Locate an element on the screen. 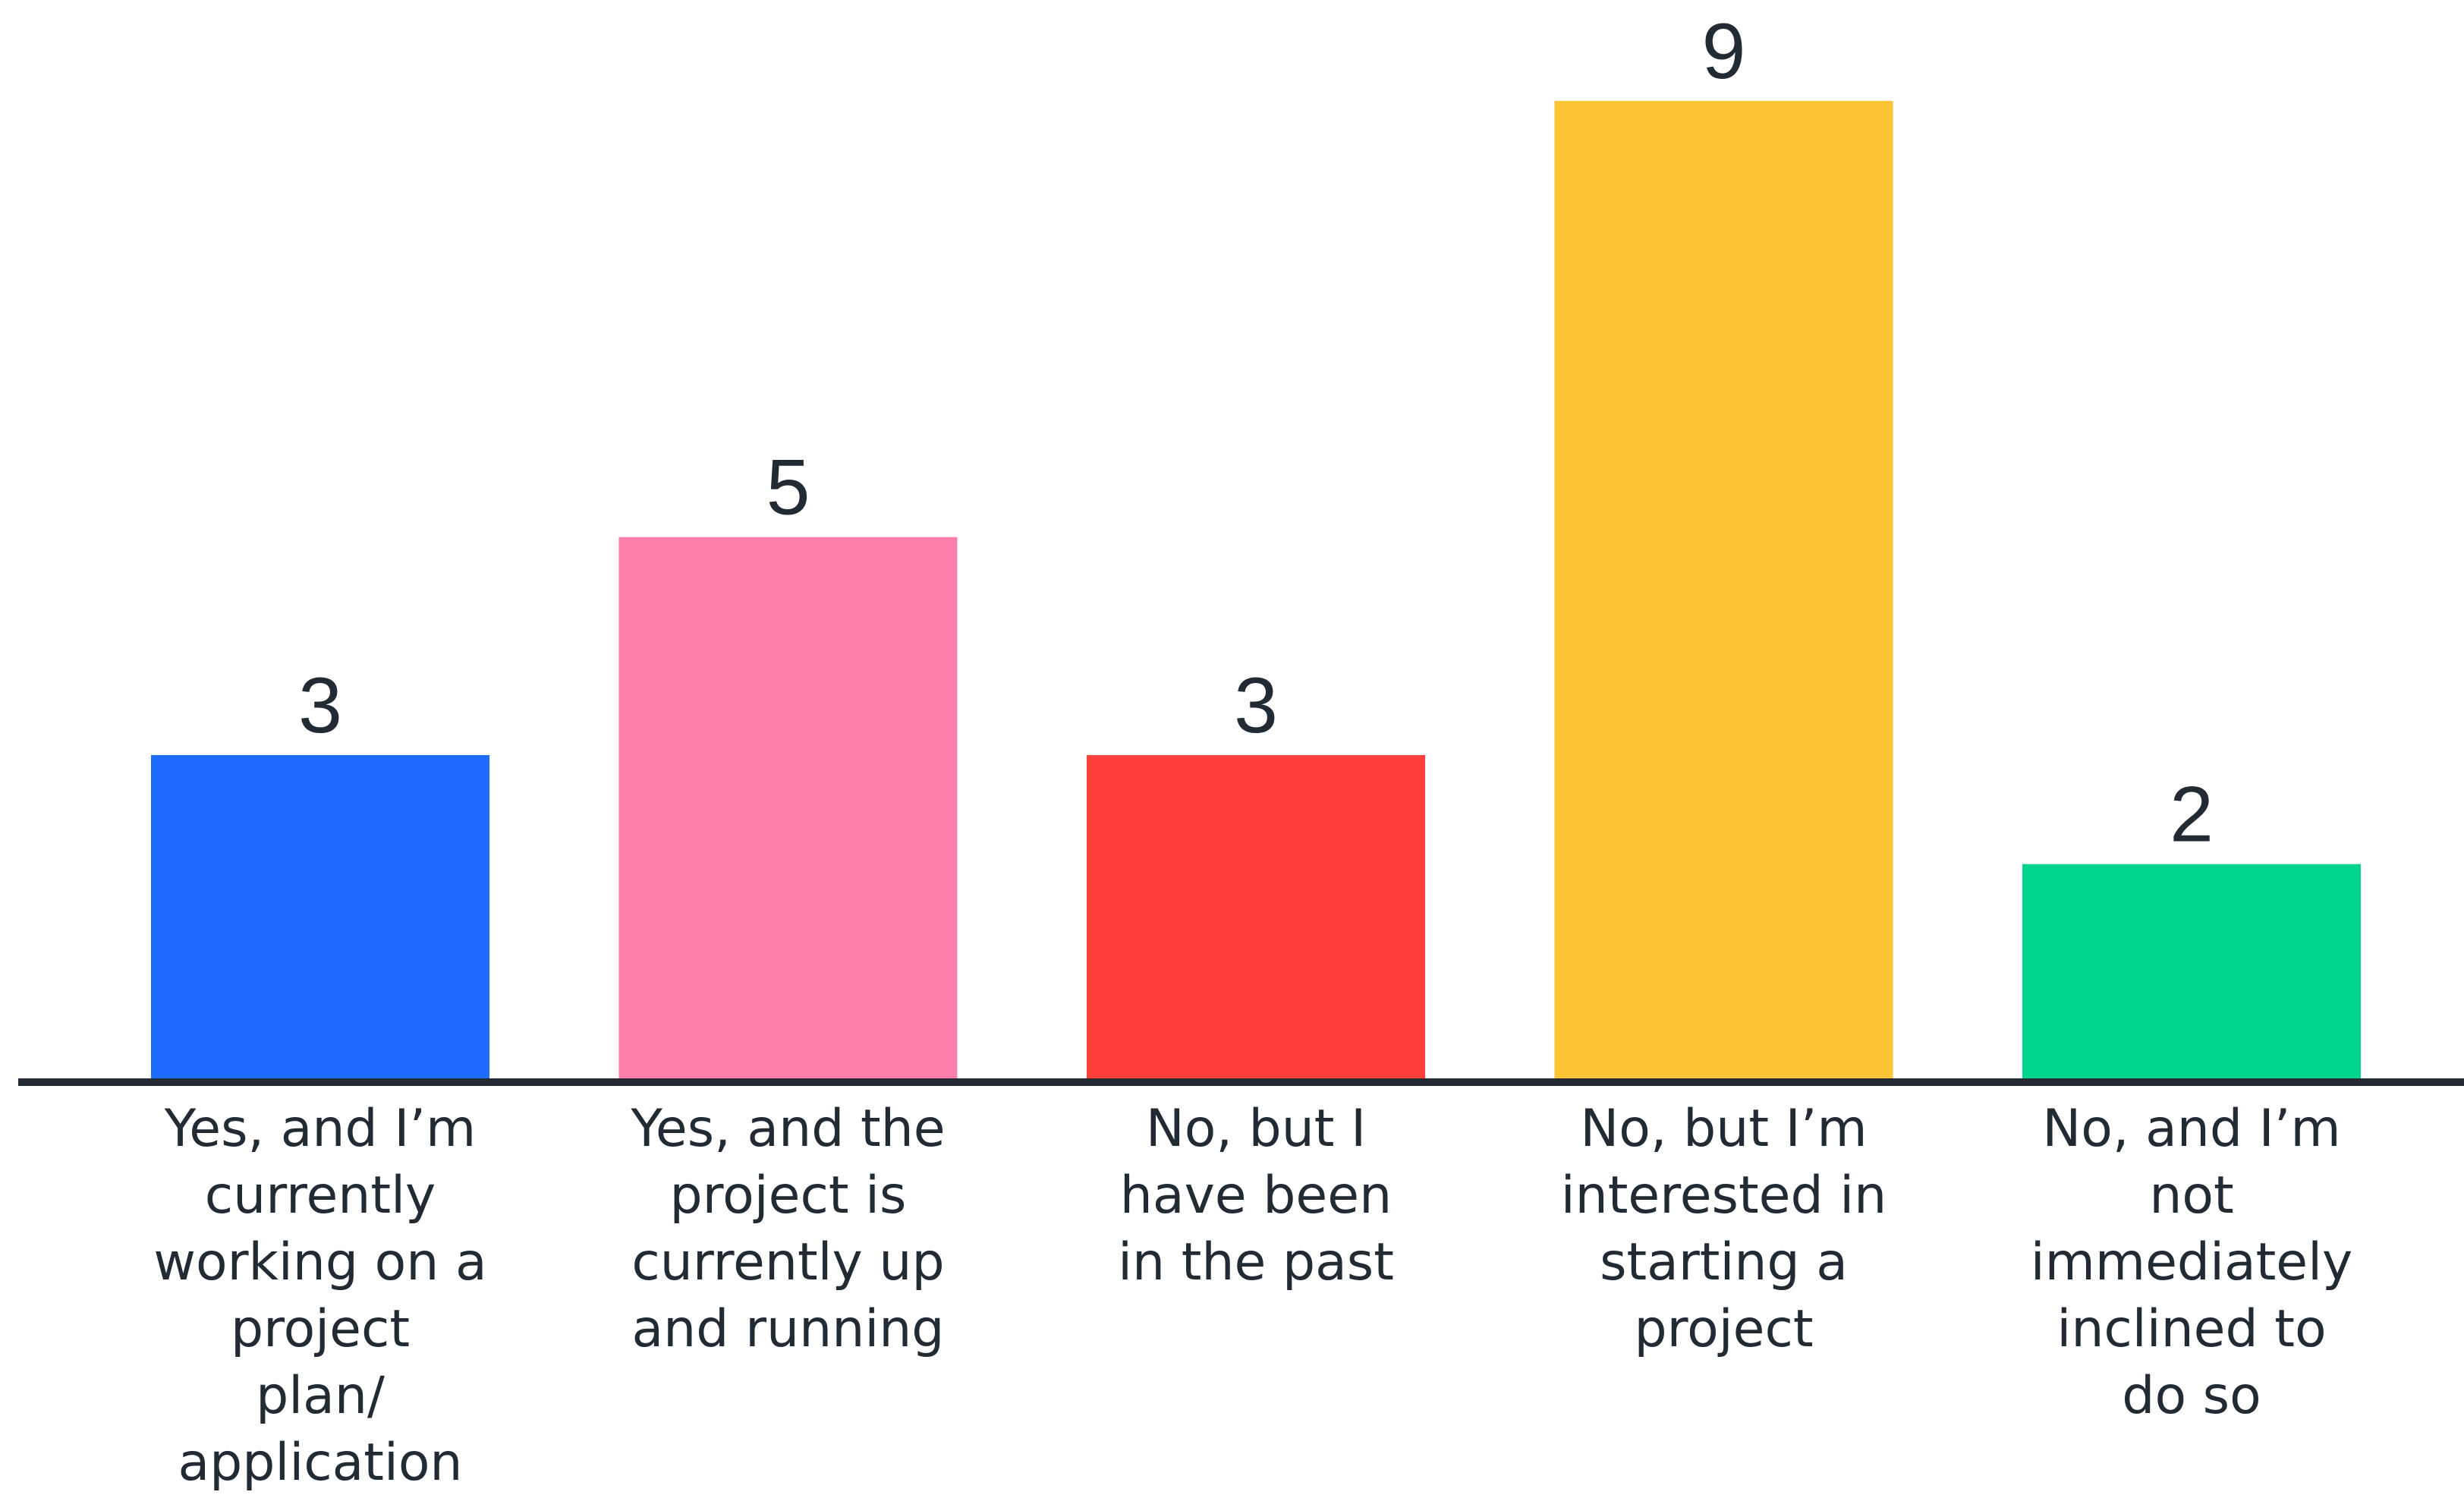 The height and width of the screenshot is (1495, 2464). category-label-line: Yes, and I’m is located at coordinates (320, 1129).